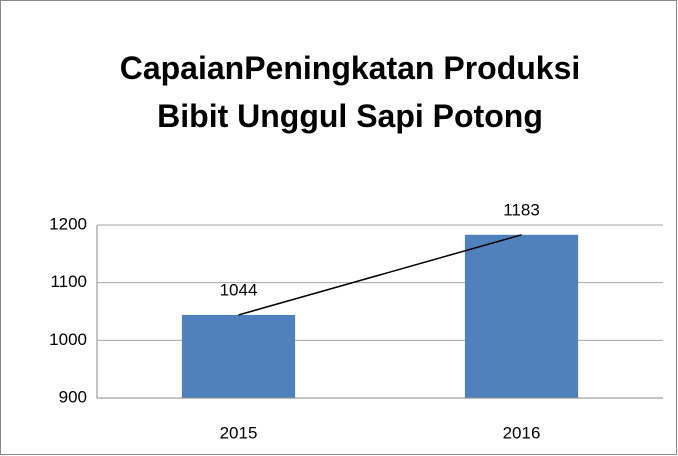 The image size is (678, 456). I want to click on data-label: 1183, so click(521, 209).